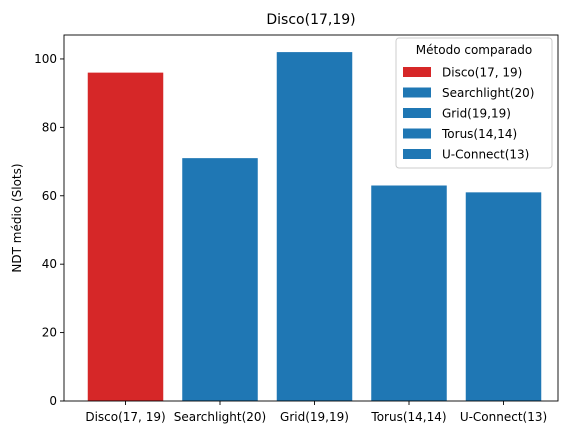  What do you see at coordinates (485, 155) in the screenshot?
I see `legend-label-4: U-Connect(13)` at bounding box center [485, 155].